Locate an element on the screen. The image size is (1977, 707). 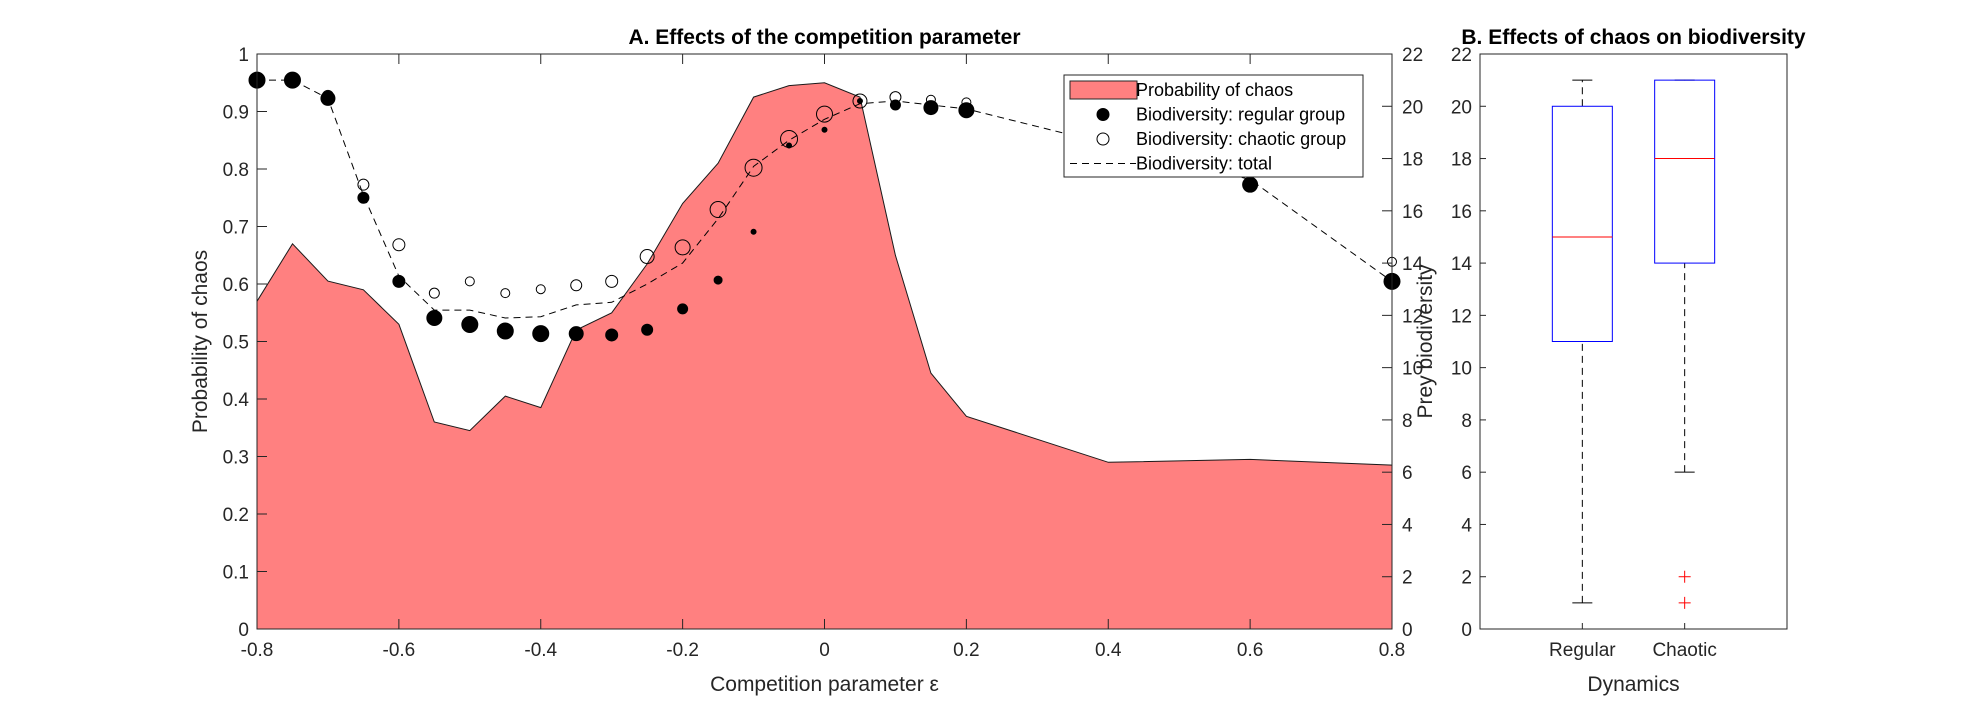
y-right-tick-label: 2 is located at coordinates (1407, 578).